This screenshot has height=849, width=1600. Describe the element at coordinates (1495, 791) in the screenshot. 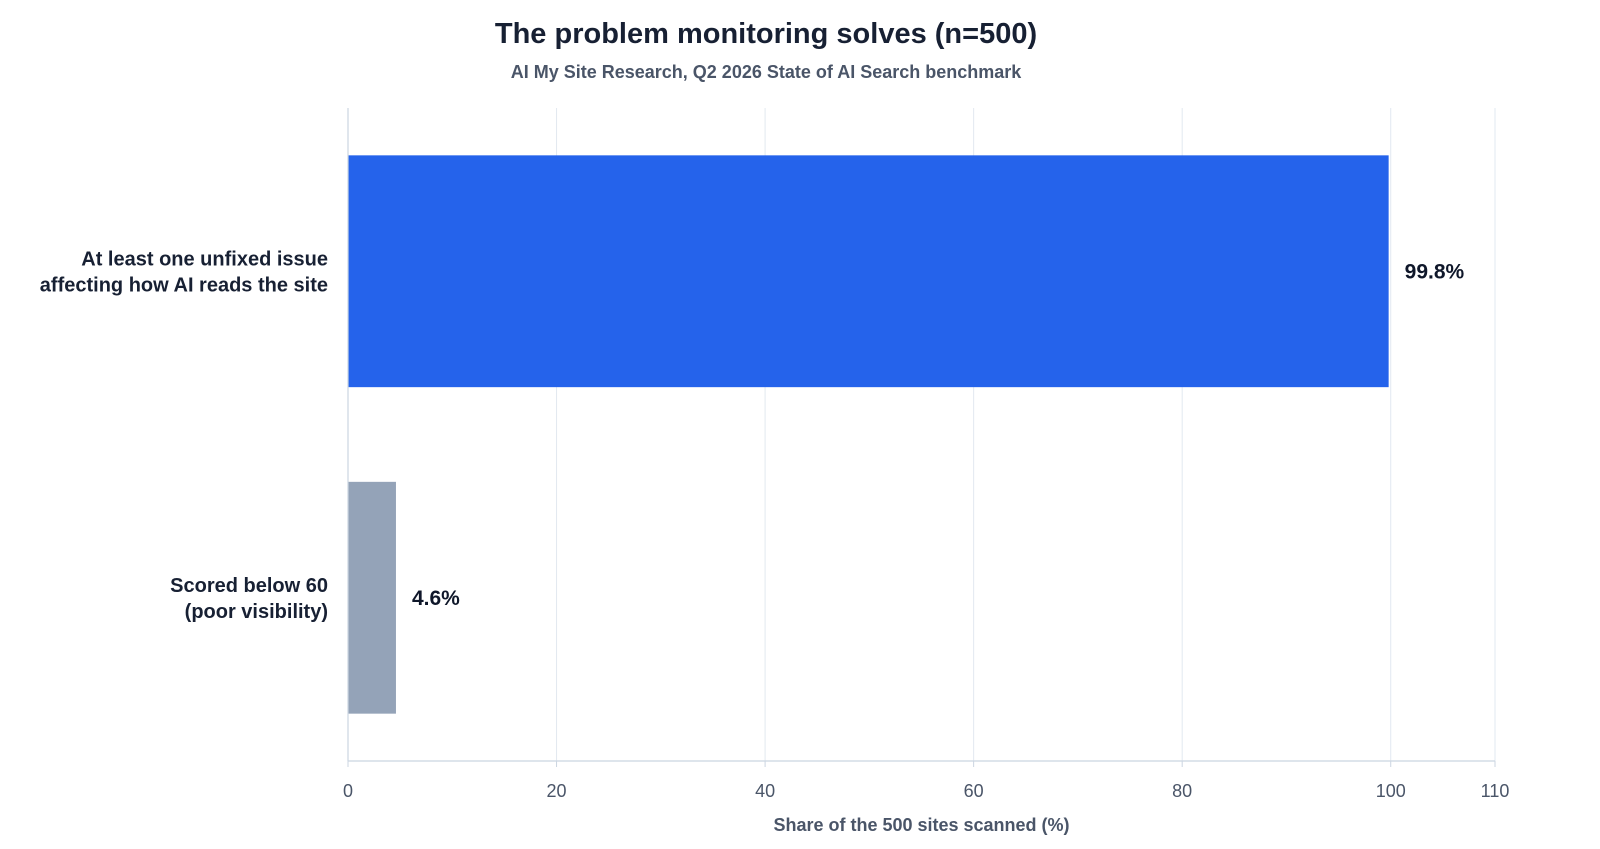

I see `x-tick-label: 110` at that location.